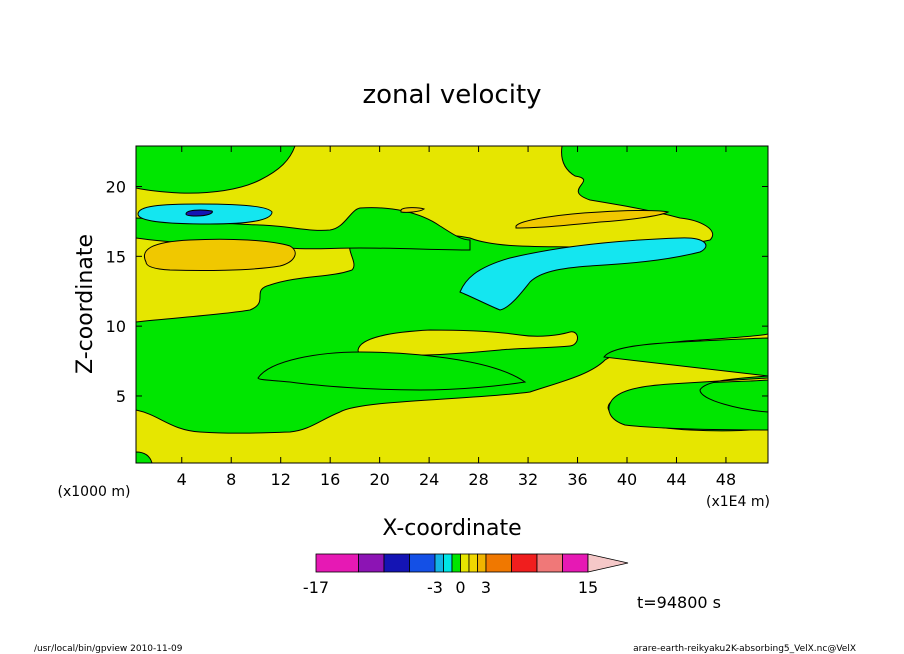 The height and width of the screenshot is (654, 904). What do you see at coordinates (199, 213) in the screenshot?
I see `blue-region-upper-left` at bounding box center [199, 213].